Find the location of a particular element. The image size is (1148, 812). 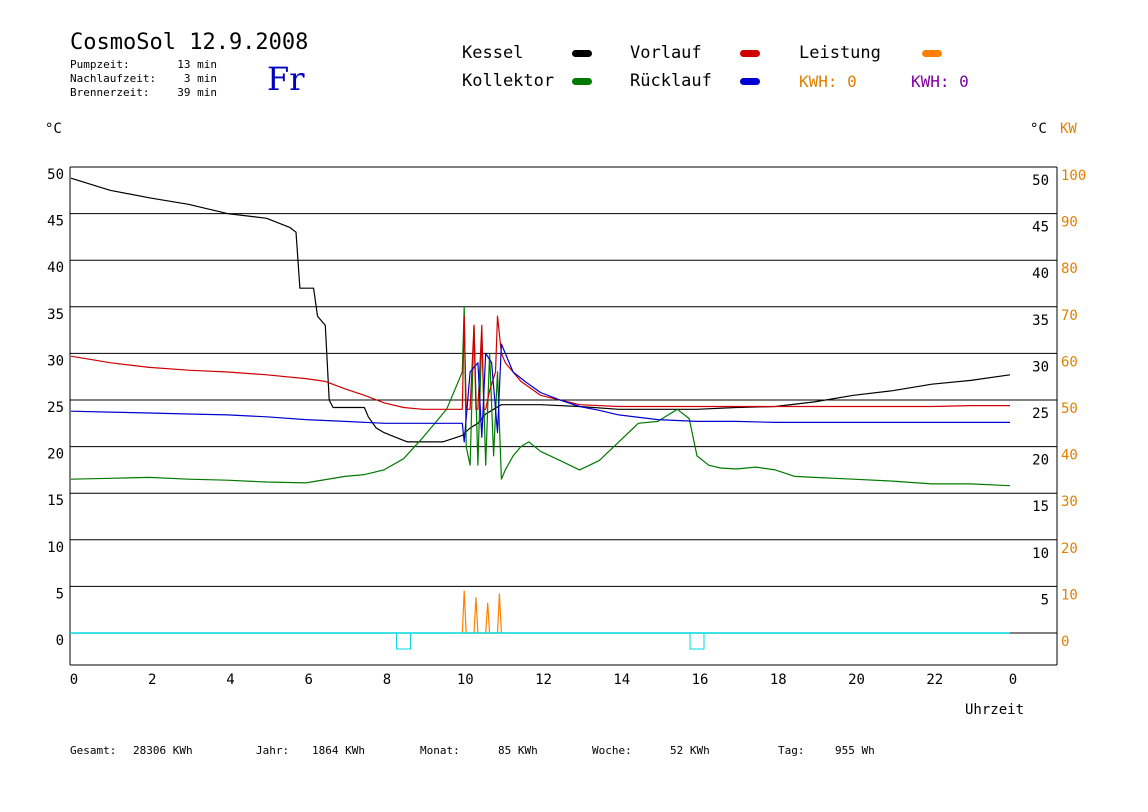

stats-values: 13 min 3 min 39 min is located at coordinates (188, 79).